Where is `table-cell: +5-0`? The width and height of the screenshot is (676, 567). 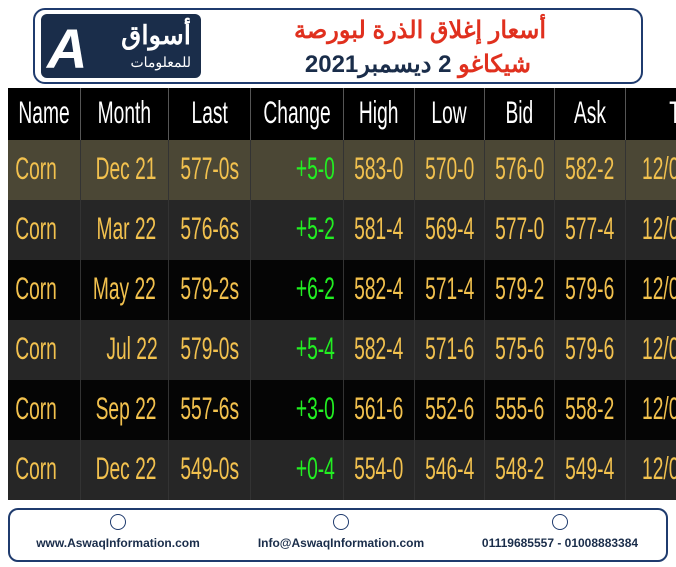 table-cell: +5-0 is located at coordinates (297, 170).